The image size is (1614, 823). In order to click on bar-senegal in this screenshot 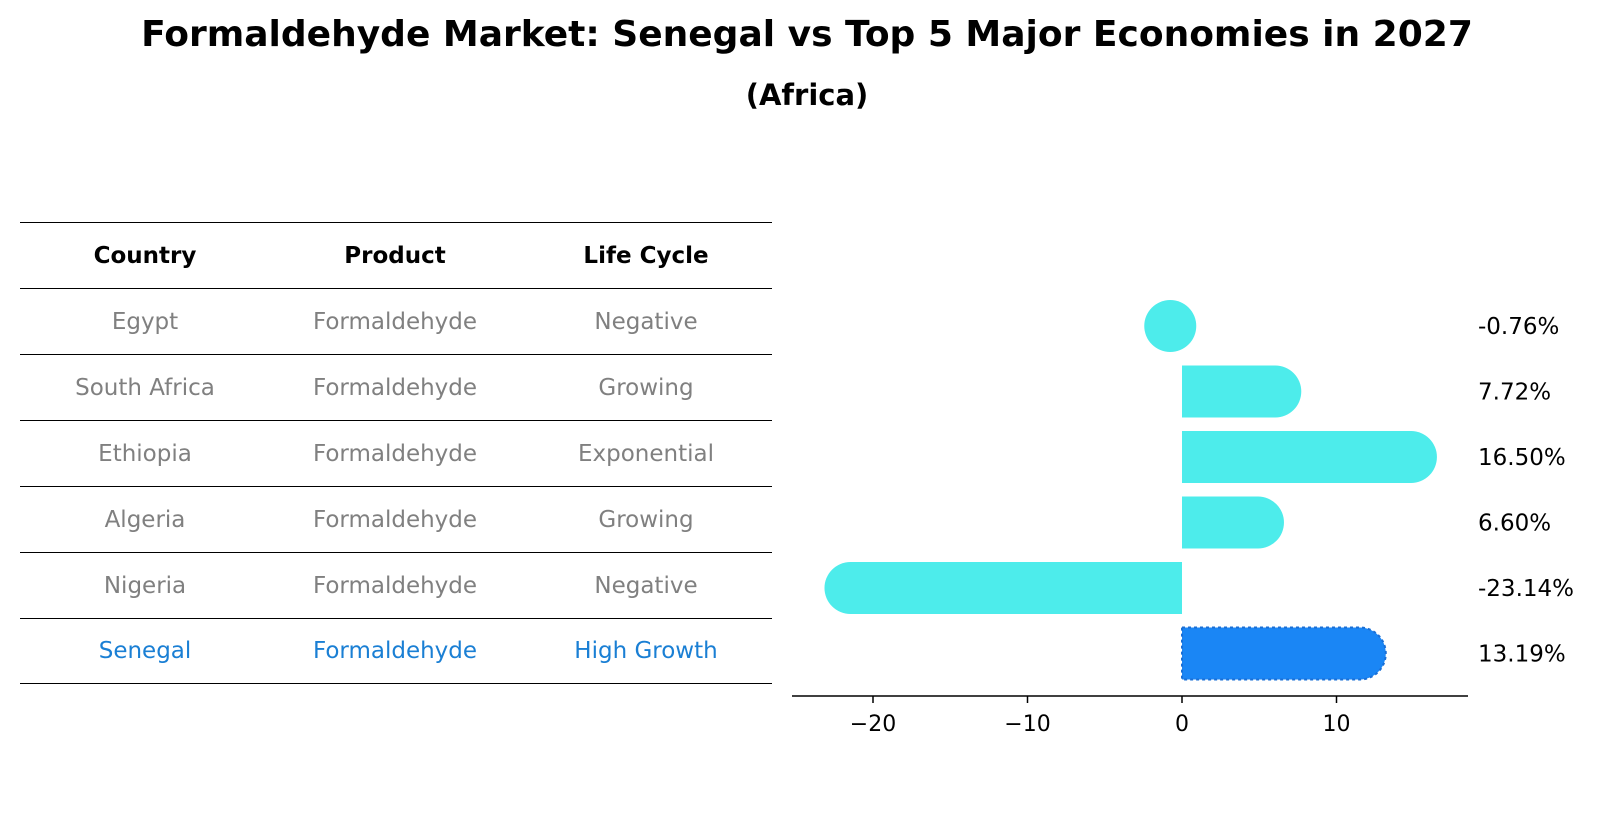, I will do `click(1284, 653)`.